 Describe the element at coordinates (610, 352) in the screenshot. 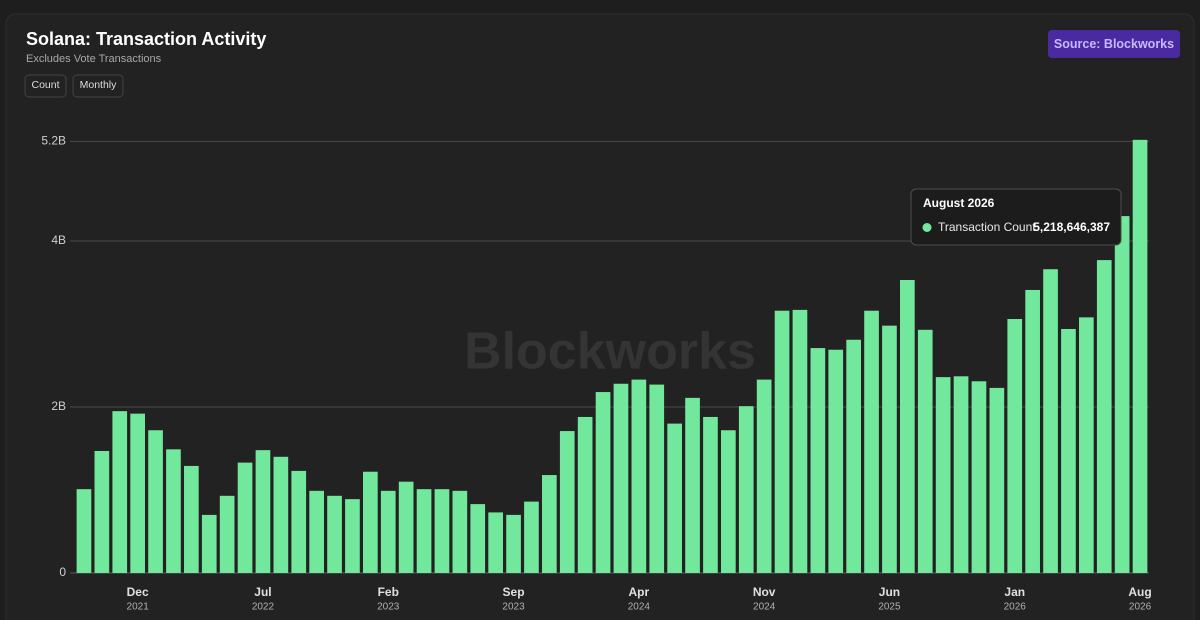

I see `watermark: Blockworks` at that location.